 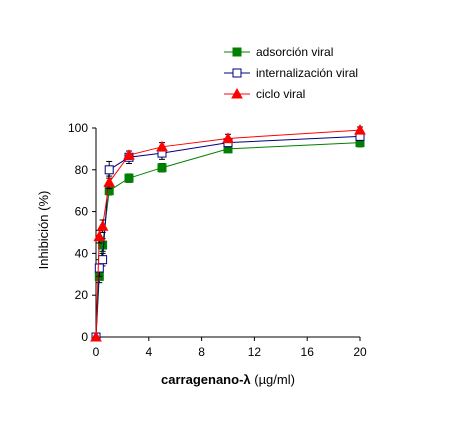 What do you see at coordinates (84, 337) in the screenshot?
I see `y-tick-label: 0` at bounding box center [84, 337].